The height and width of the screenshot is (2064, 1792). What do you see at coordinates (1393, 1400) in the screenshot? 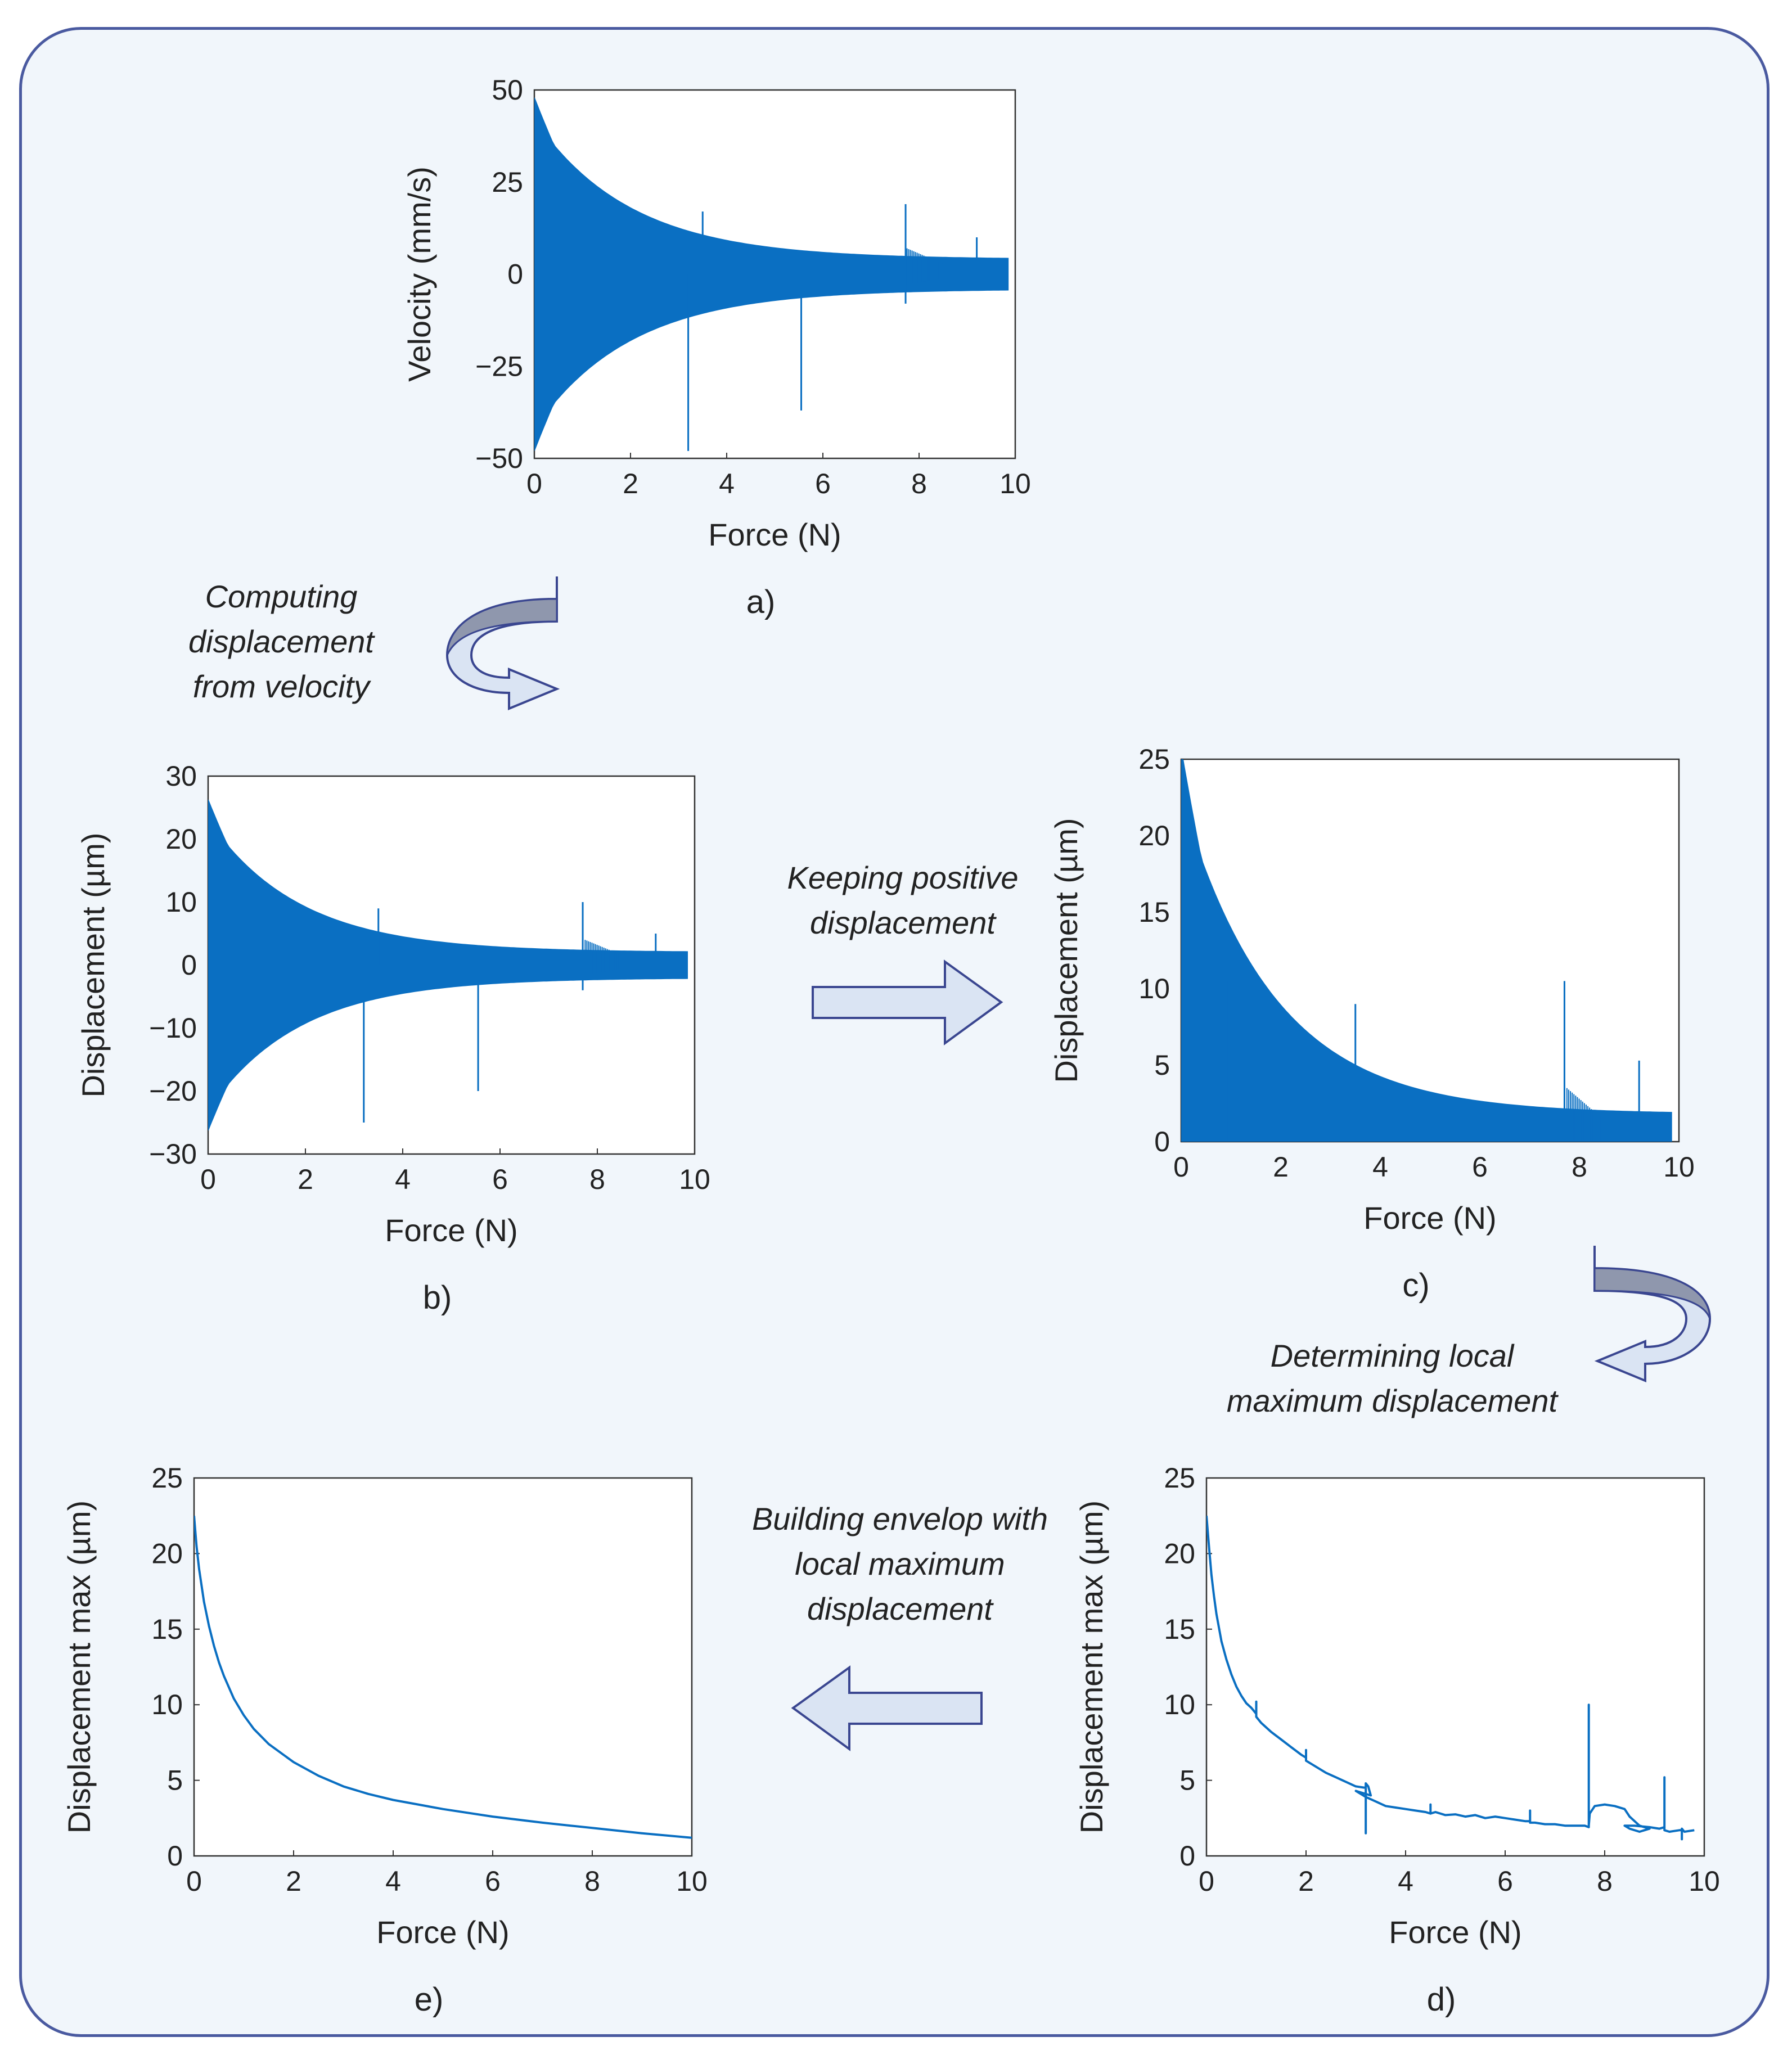
I see `annotation-step3-line2: maximum displacement` at bounding box center [1393, 1400].